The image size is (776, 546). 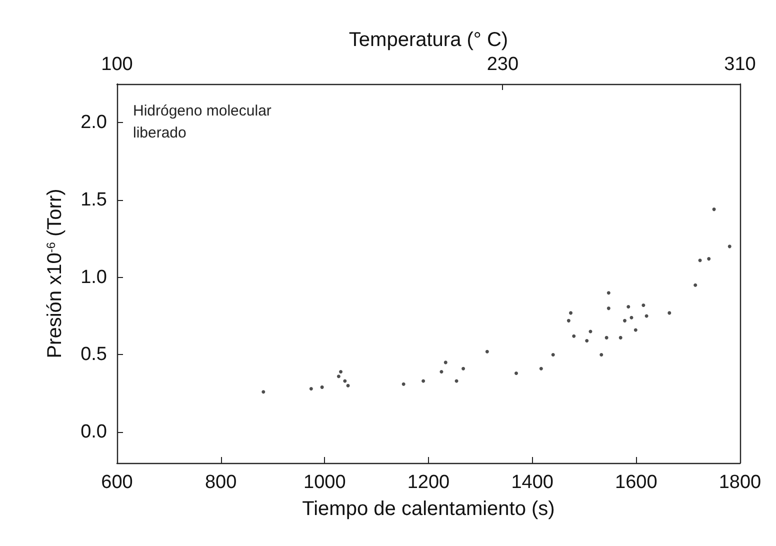 I want to click on y-tick-label: 2.0, so click(x=93, y=123).